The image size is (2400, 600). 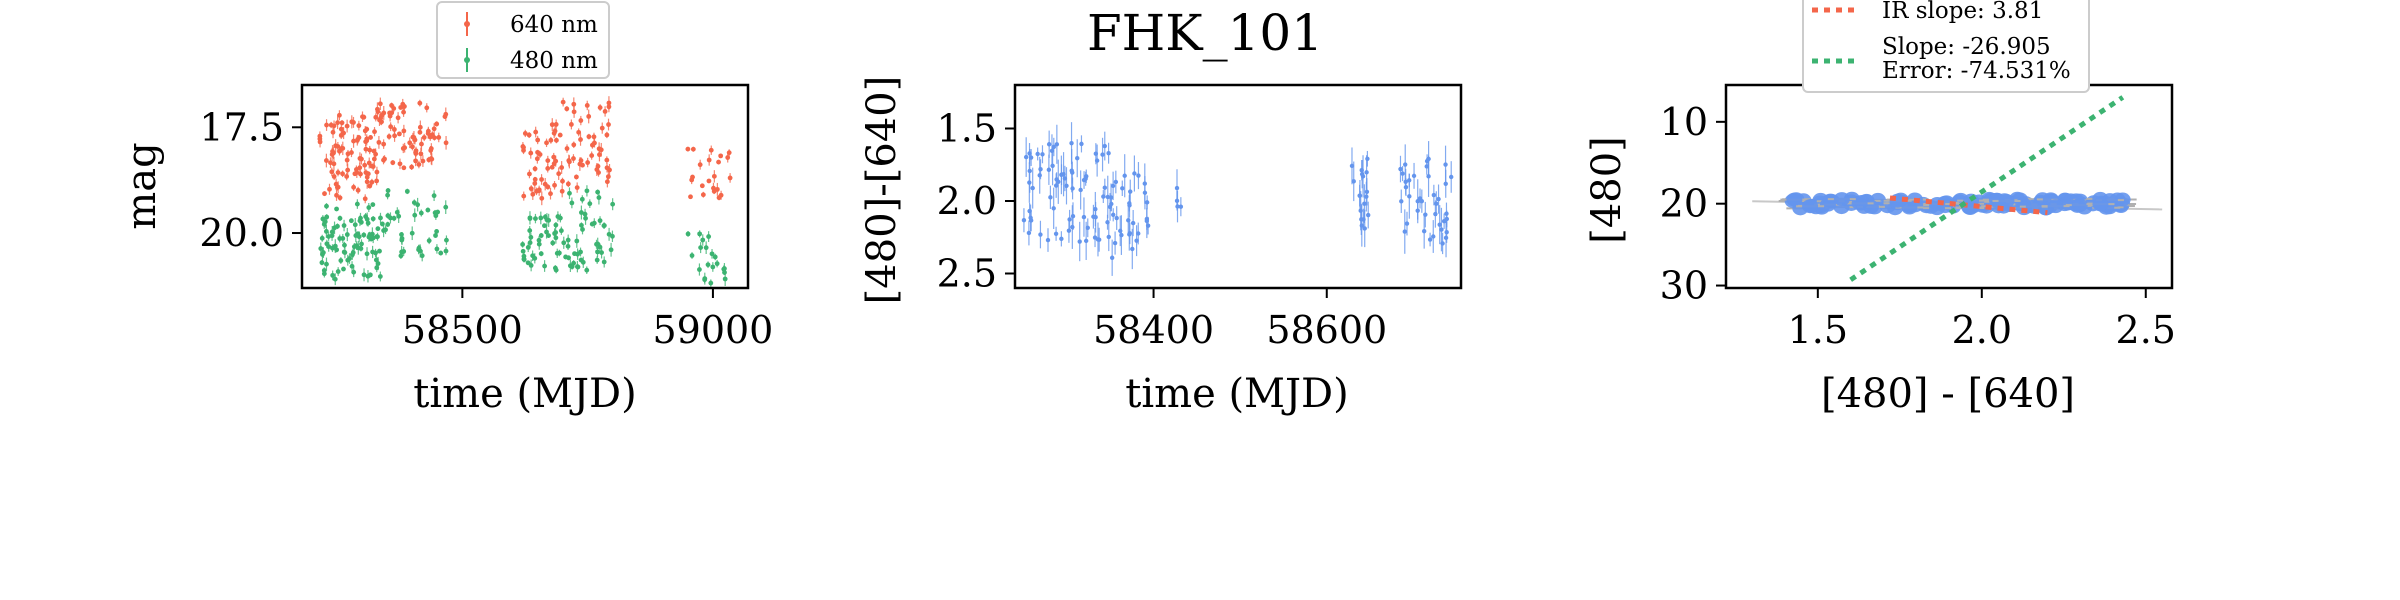 I want to click on lightcurve-ytick-label: 20.0, so click(x=241, y=233).